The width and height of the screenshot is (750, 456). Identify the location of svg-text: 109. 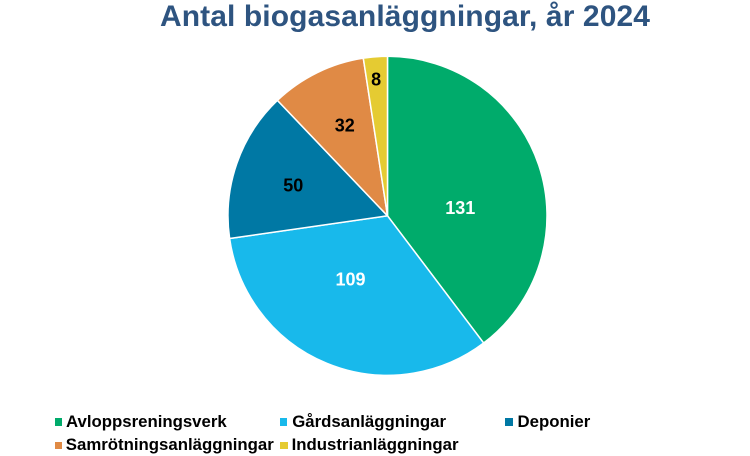
(350, 280).